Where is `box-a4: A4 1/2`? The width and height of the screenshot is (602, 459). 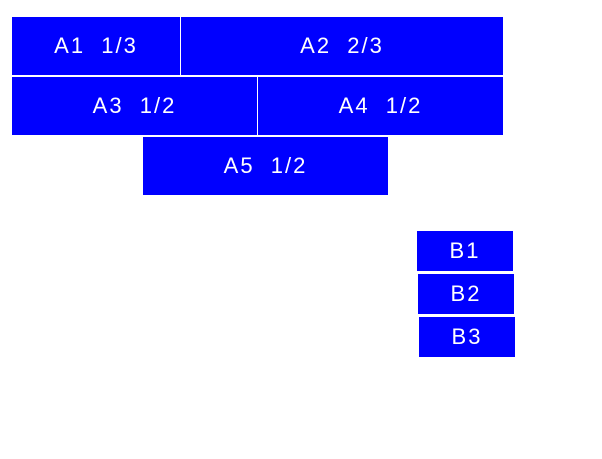 box-a4: A4 1/2 is located at coordinates (380, 106).